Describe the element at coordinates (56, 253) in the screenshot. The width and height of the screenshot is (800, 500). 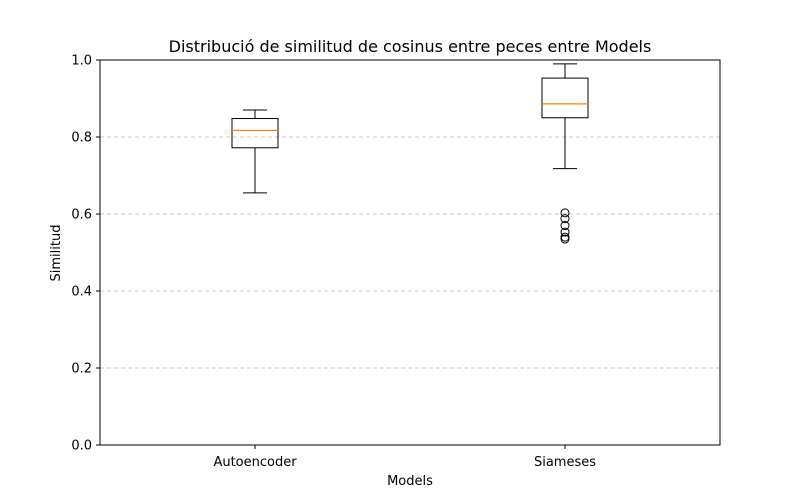
I see `y-axis-label: Similitud` at that location.